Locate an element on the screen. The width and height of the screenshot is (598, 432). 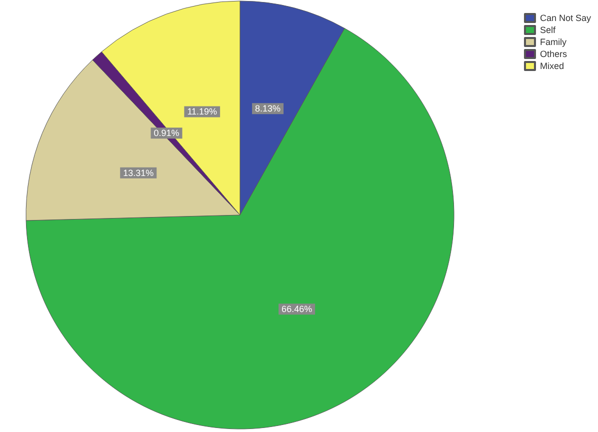
data-label: 8.13% is located at coordinates (268, 109).